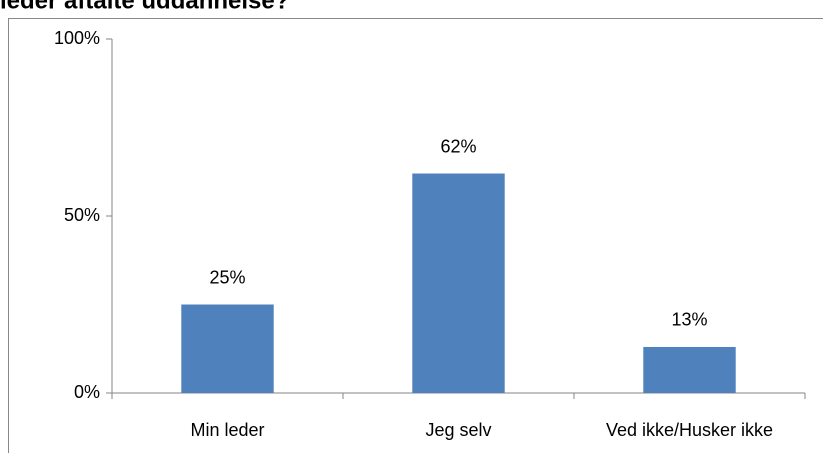 The height and width of the screenshot is (453, 823). Describe the element at coordinates (82, 215) in the screenshot. I see `y-tick-label: 50%` at that location.